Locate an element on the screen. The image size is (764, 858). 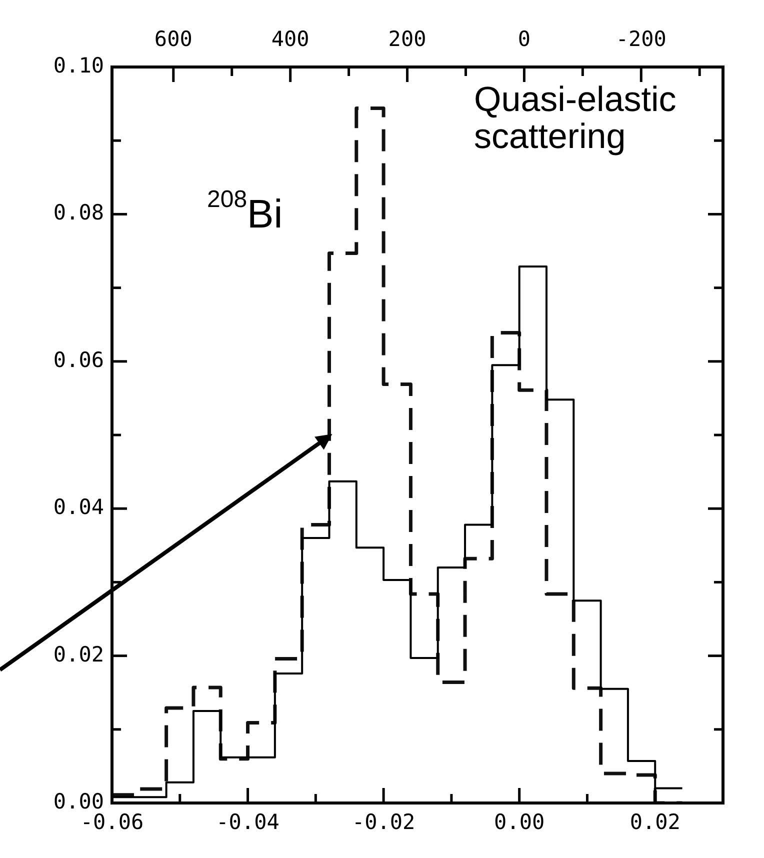
x-tick-label: 0.00 is located at coordinates (519, 822).